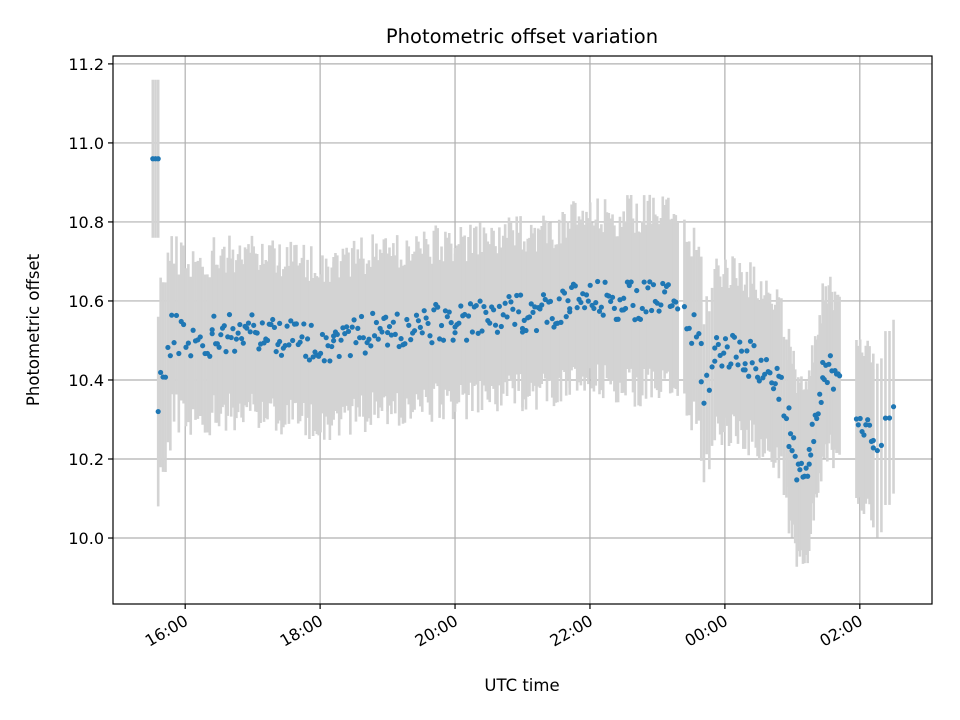 The width and height of the screenshot is (960, 720). What do you see at coordinates (521, 685) in the screenshot?
I see `x-axis-label: UTC time` at bounding box center [521, 685].